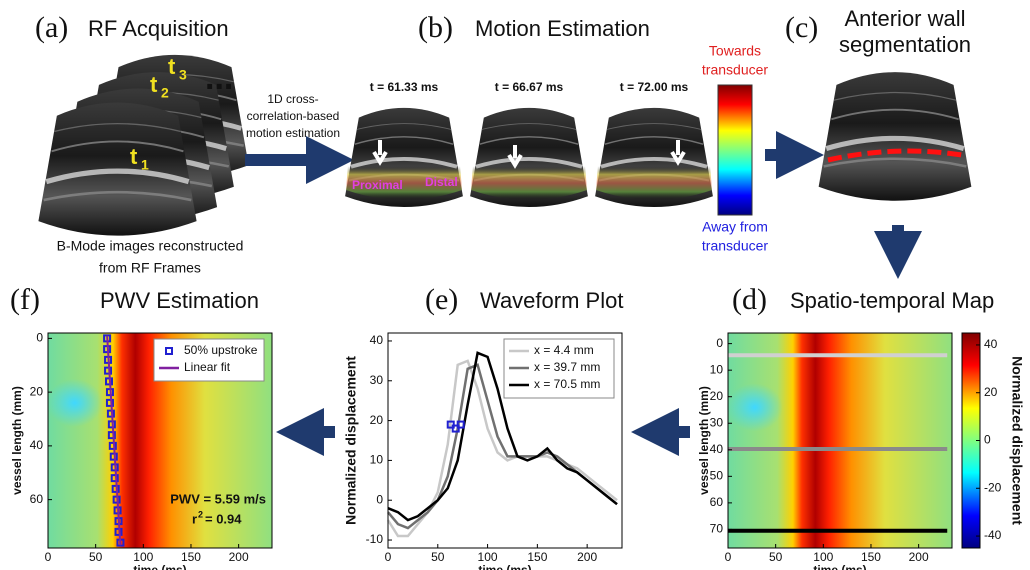 The height and width of the screenshot is (570, 1030). What do you see at coordinates (377, 460) in the screenshot?
I see `y-tick-label: 10` at bounding box center [377, 460].